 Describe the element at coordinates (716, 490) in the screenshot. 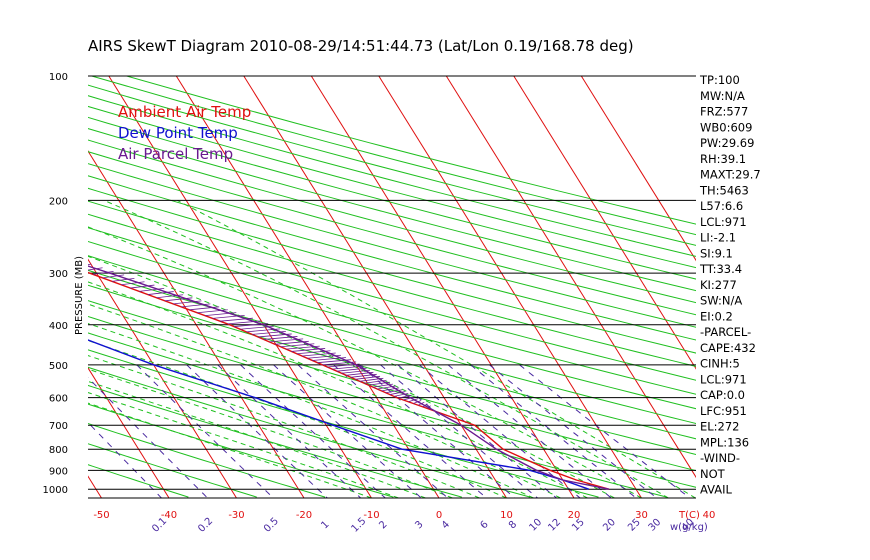

I see `indices-panel-item: AVAIL` at that location.